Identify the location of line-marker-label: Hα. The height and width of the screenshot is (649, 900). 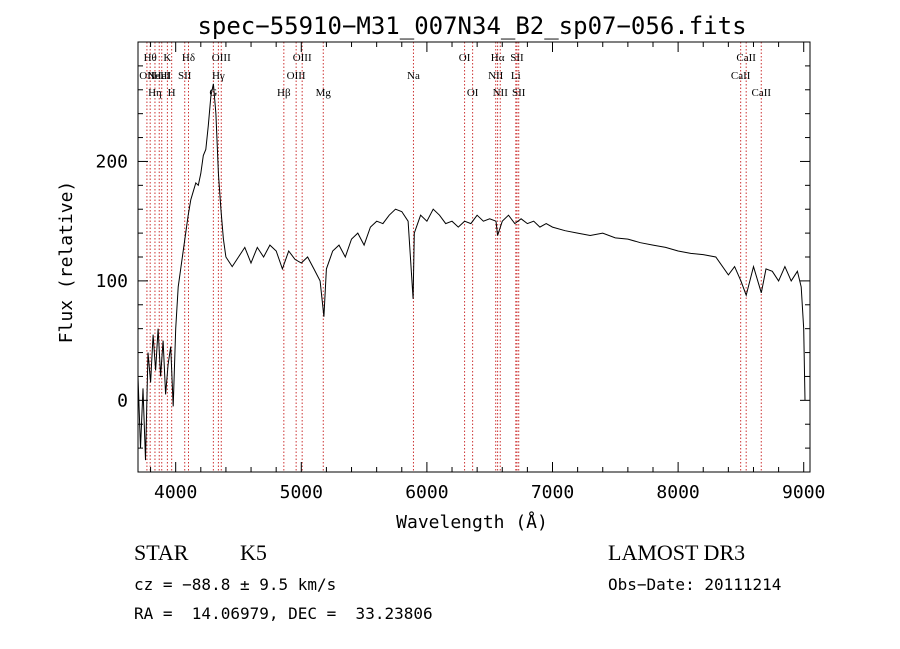
(498, 58).